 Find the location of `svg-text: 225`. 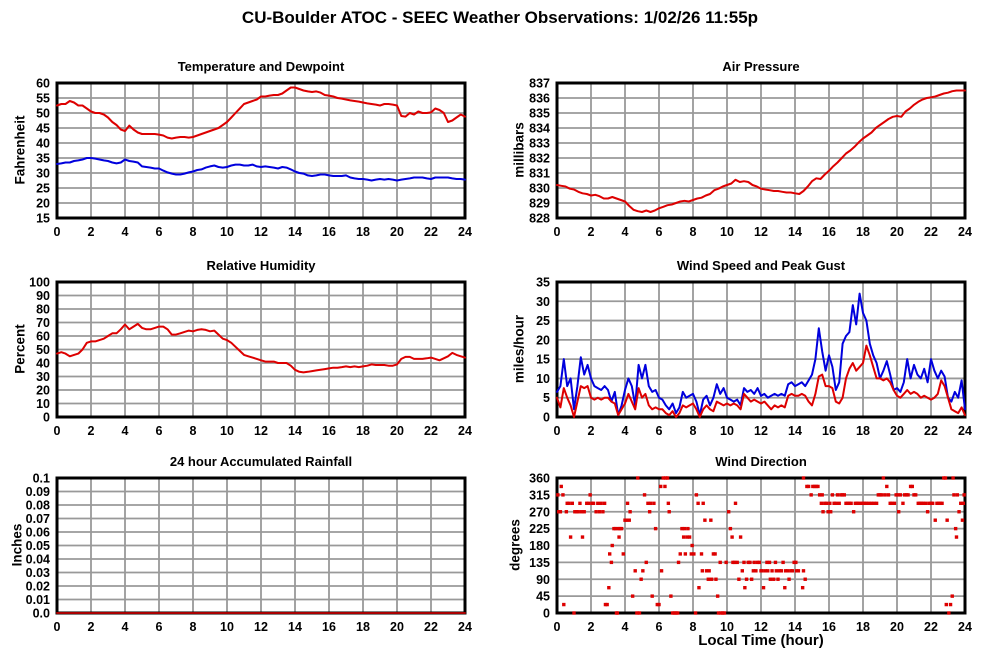

svg-text: 225 is located at coordinates (539, 529).